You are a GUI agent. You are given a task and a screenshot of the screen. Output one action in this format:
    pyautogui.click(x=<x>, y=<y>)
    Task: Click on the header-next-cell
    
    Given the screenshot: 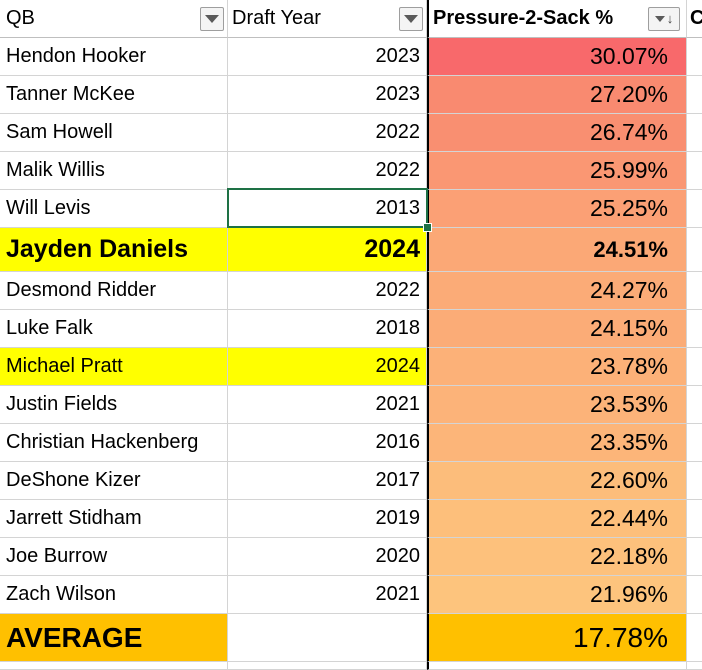 What is the action you would take?
    pyautogui.click(x=694, y=19)
    